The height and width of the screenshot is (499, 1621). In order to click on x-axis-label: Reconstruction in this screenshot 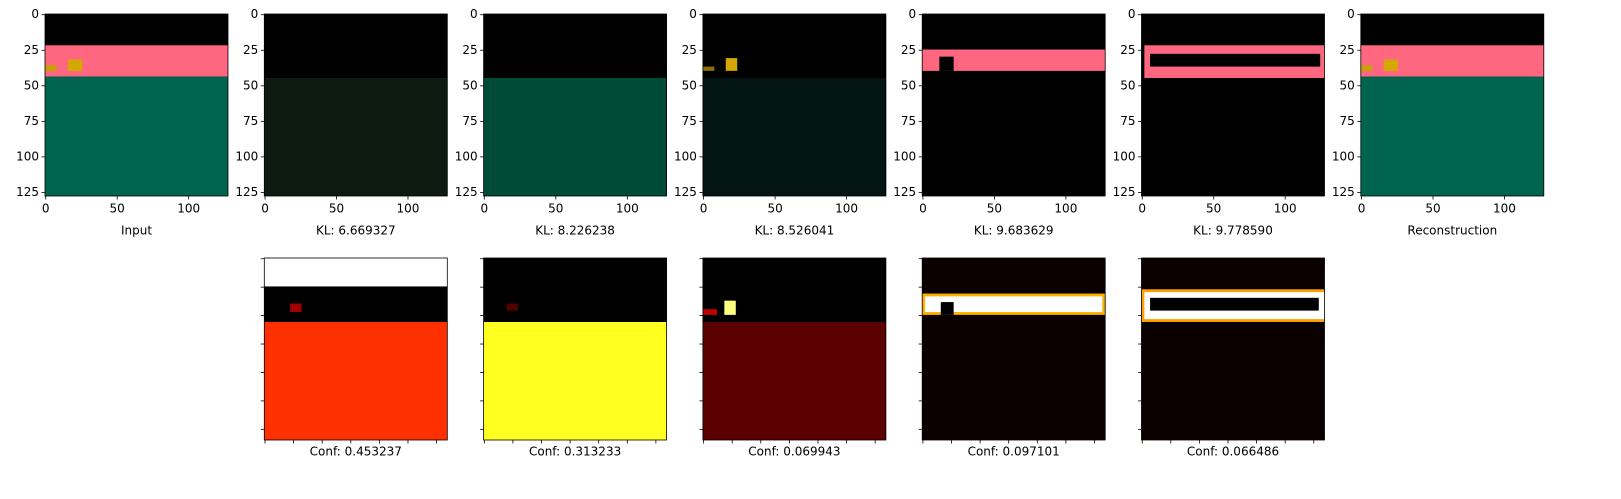, I will do `click(1452, 231)`.